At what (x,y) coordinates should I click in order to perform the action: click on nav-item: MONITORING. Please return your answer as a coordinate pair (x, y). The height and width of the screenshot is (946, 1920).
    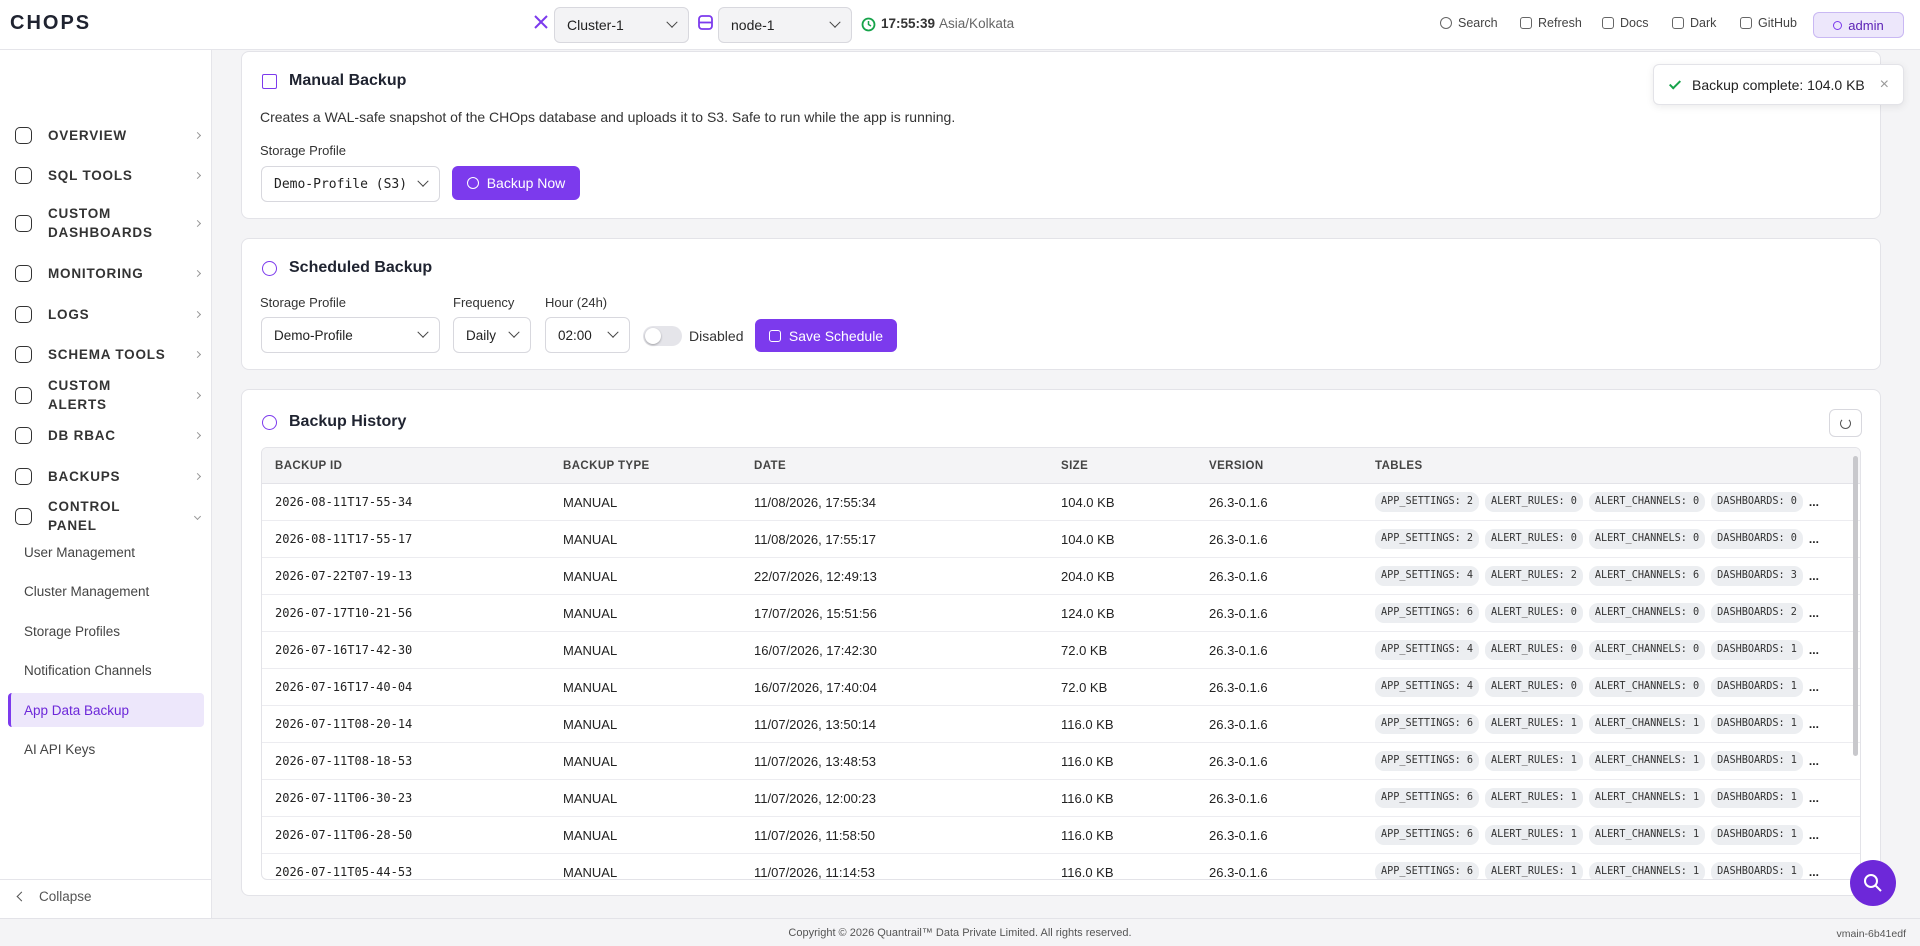
    Looking at the image, I should click on (108, 273).